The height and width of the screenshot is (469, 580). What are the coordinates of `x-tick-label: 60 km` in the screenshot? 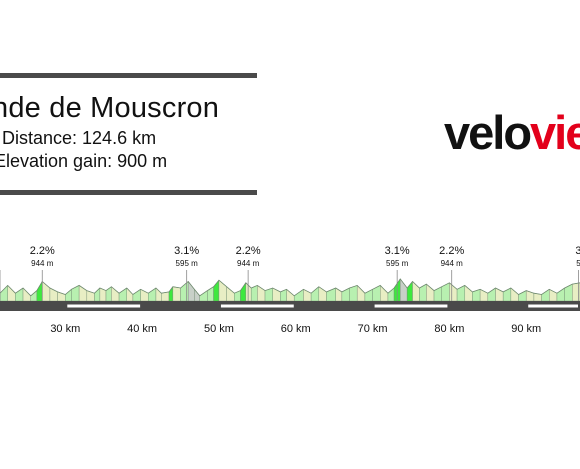 It's located at (296, 329).